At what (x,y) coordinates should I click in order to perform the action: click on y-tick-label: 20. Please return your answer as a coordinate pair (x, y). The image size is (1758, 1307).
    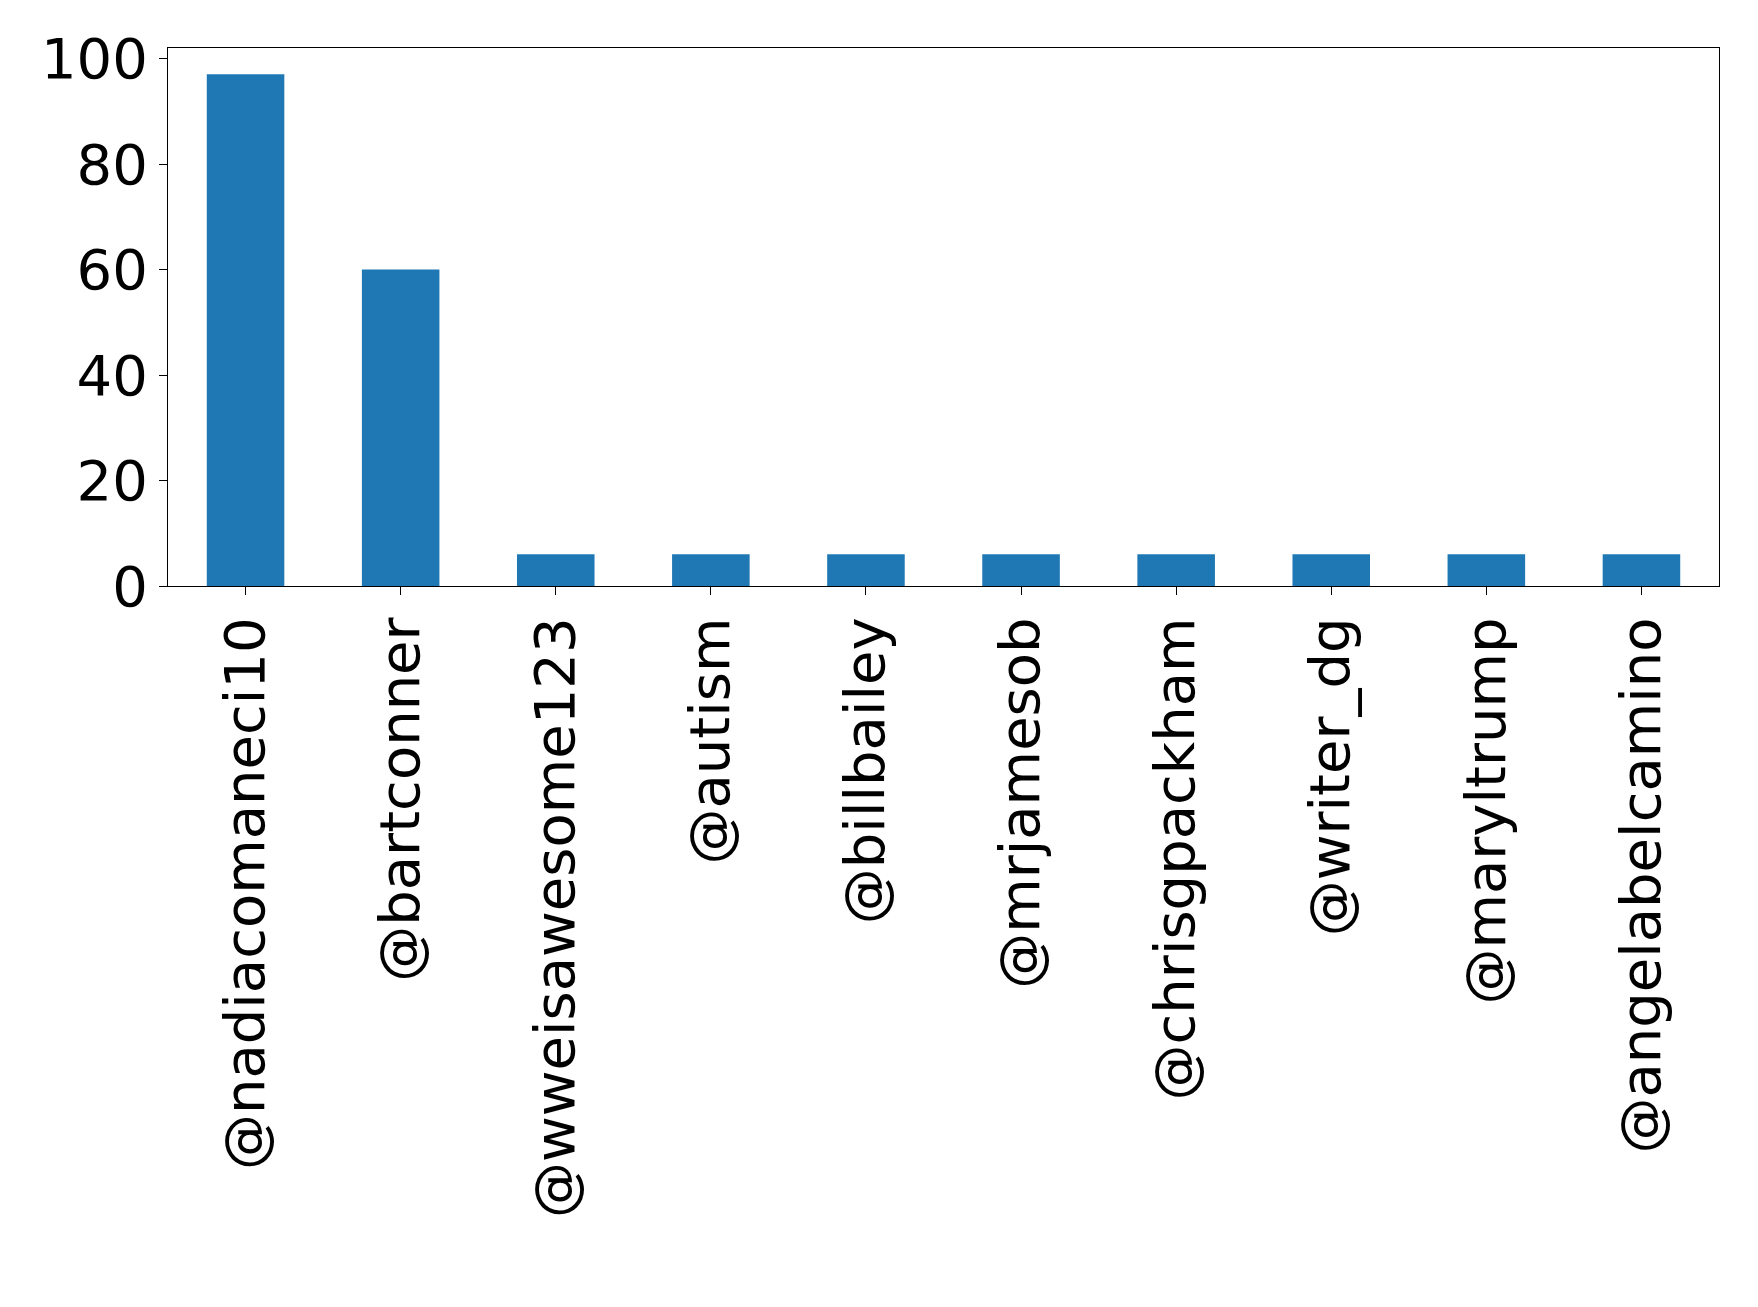
    Looking at the image, I should click on (112, 481).